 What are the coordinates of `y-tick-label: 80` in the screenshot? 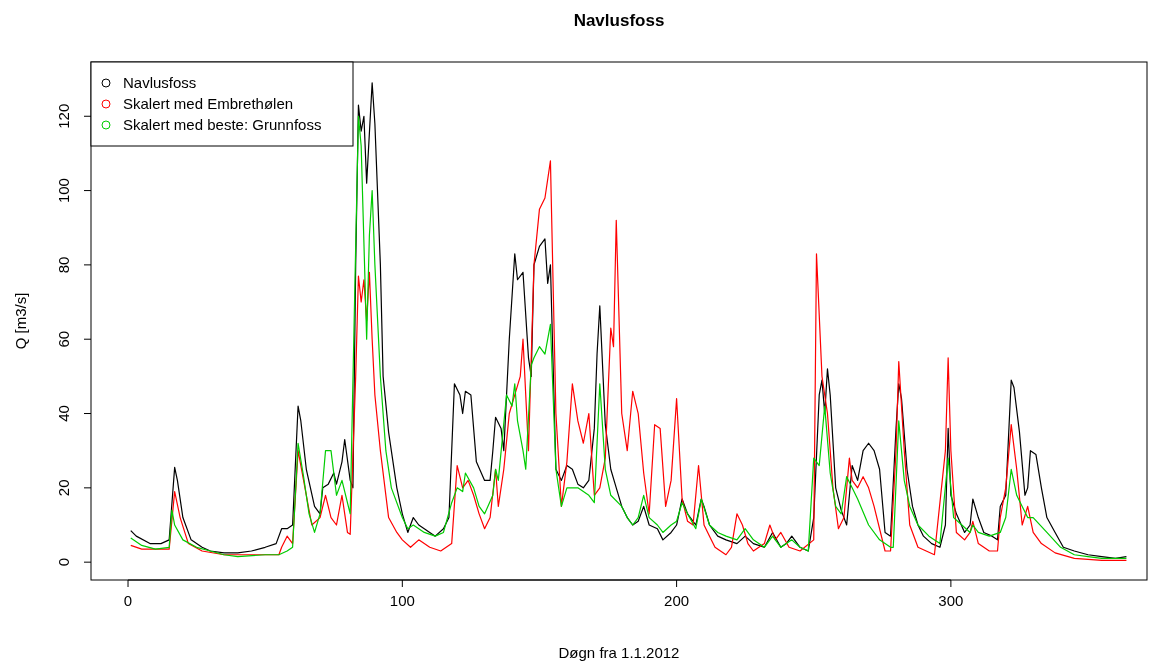 It's located at (63, 265).